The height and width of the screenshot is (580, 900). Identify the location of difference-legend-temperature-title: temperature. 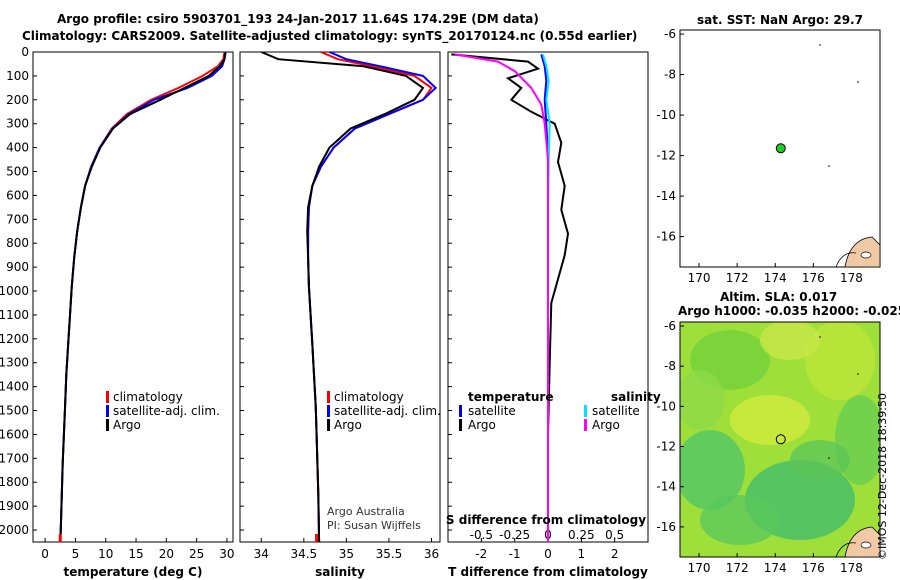
(510, 397).